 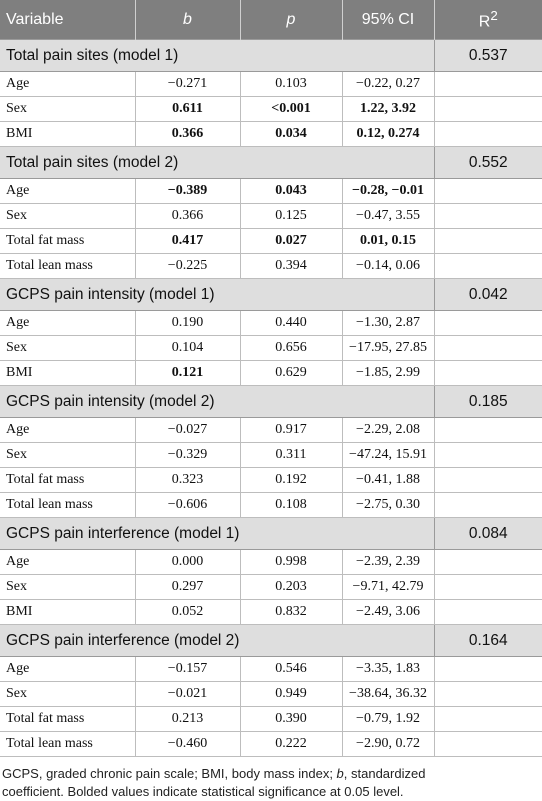 What do you see at coordinates (291, 109) in the screenshot?
I see `cell-p: <0.001` at bounding box center [291, 109].